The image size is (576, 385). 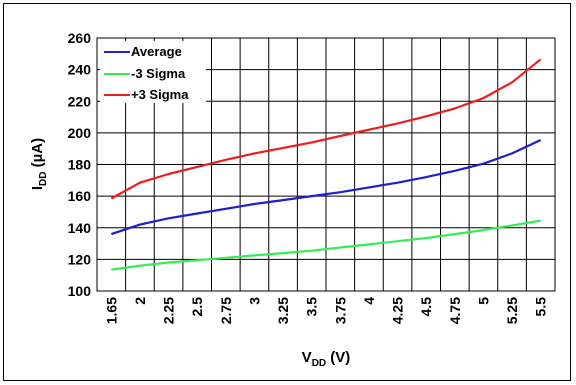 What do you see at coordinates (226, 310) in the screenshot?
I see `x-tick-label: 2.75` at bounding box center [226, 310].